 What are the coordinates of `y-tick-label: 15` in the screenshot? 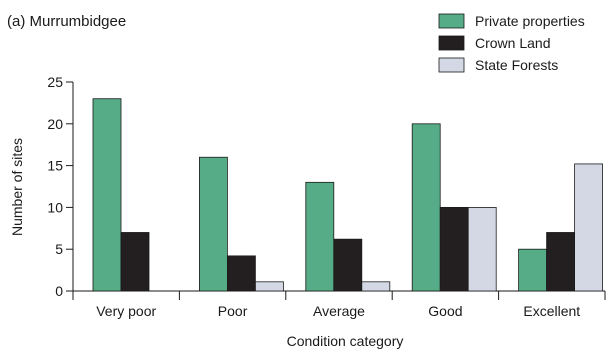 It's located at (55, 166).